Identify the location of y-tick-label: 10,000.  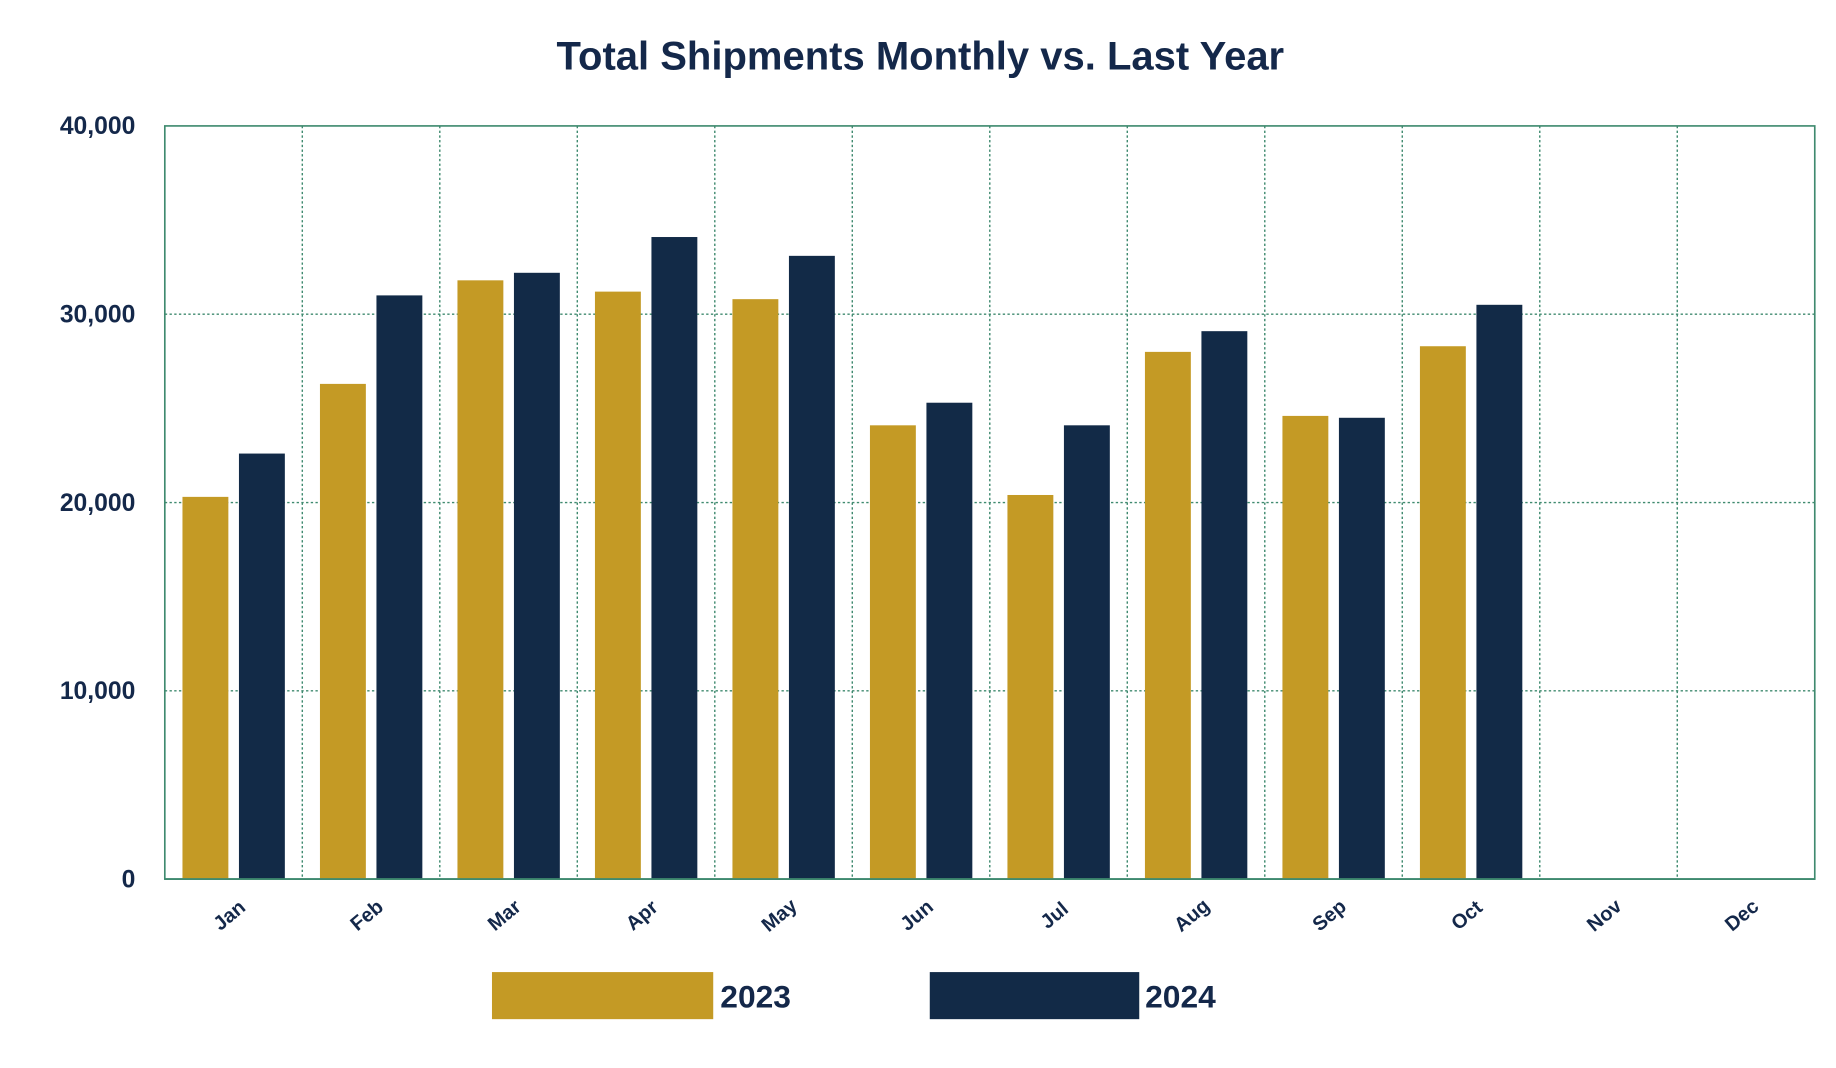
(98, 691).